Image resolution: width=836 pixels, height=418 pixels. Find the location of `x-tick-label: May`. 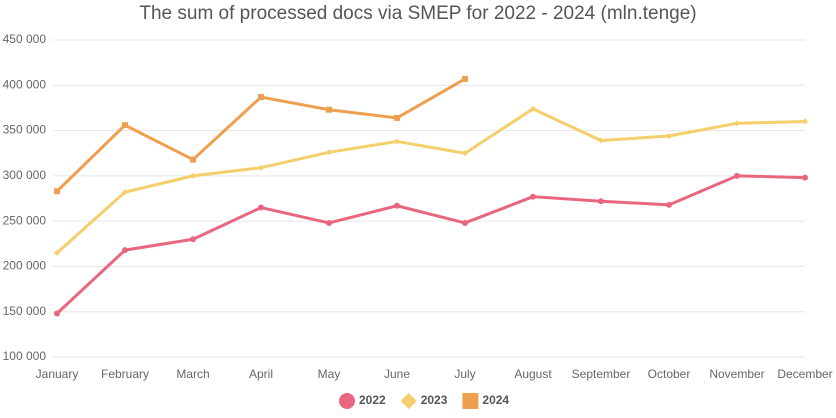

x-tick-label: May is located at coordinates (329, 374).